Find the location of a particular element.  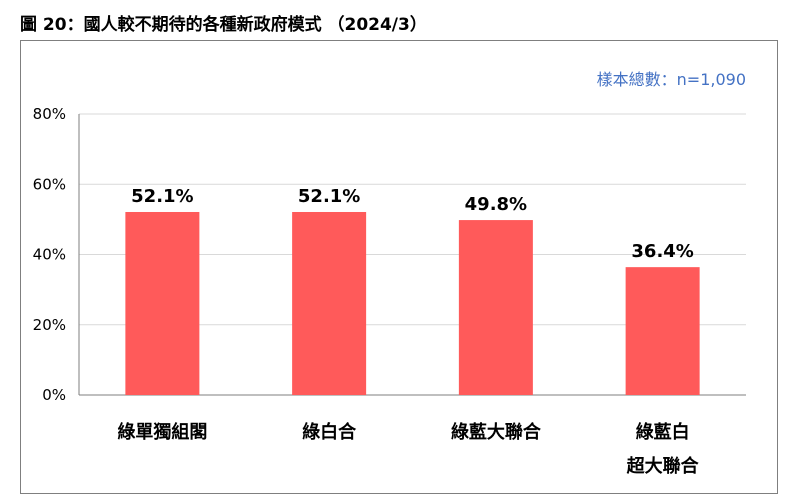

y-tick-label: 60% is located at coordinates (49, 184).